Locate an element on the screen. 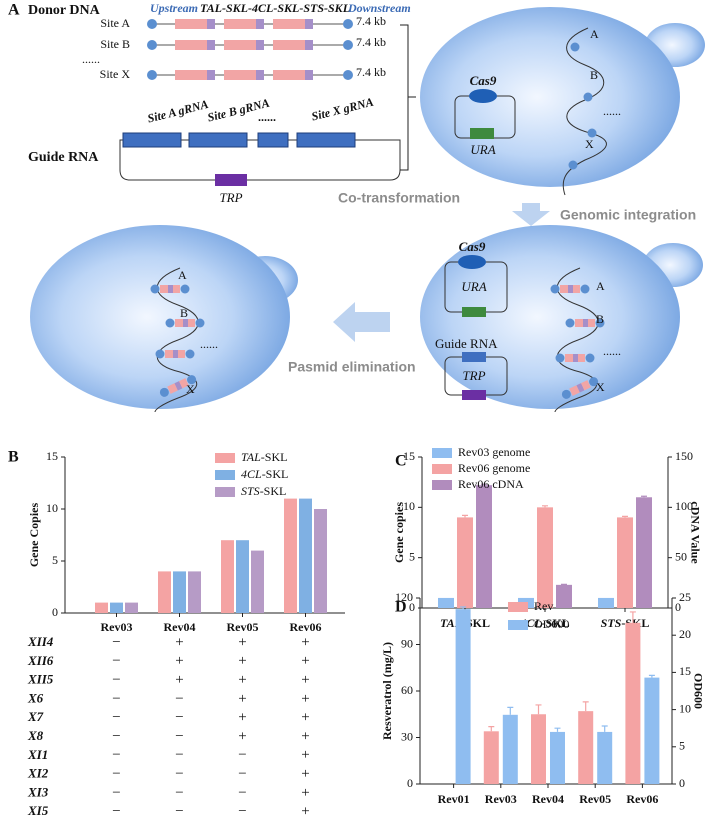 Image resolution: width=713 pixels, height=833 pixels. arrow-down is located at coordinates (531, 214).